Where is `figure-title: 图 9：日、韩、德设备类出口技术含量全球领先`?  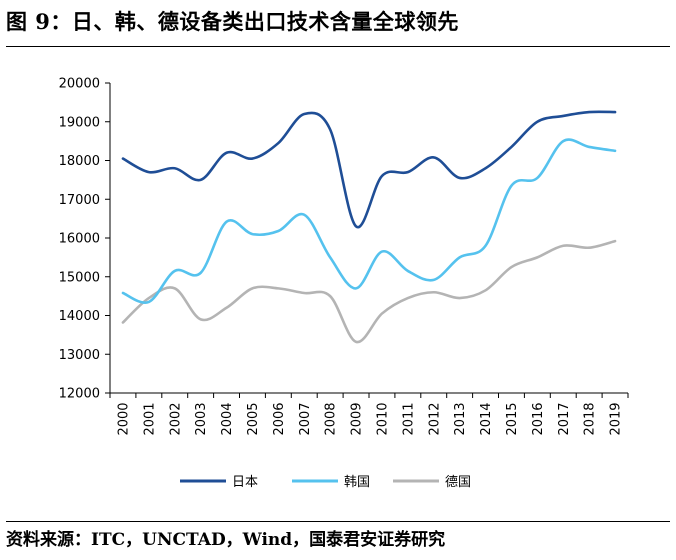
figure-title: 图 9：日、韩、德设备类出口技术含量全球领先 is located at coordinates (232, 21).